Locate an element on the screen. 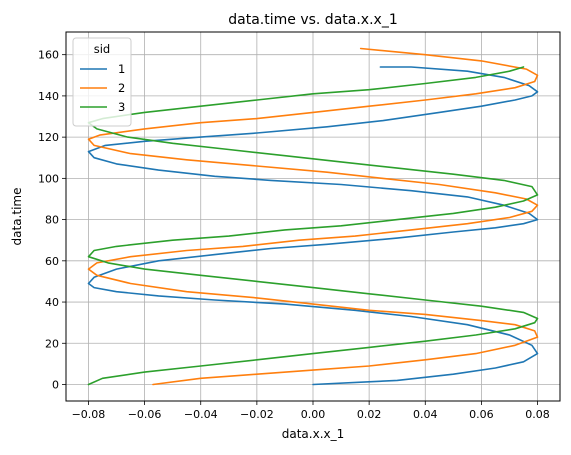 The image size is (571, 455). legend-title: sid is located at coordinates (102, 49).